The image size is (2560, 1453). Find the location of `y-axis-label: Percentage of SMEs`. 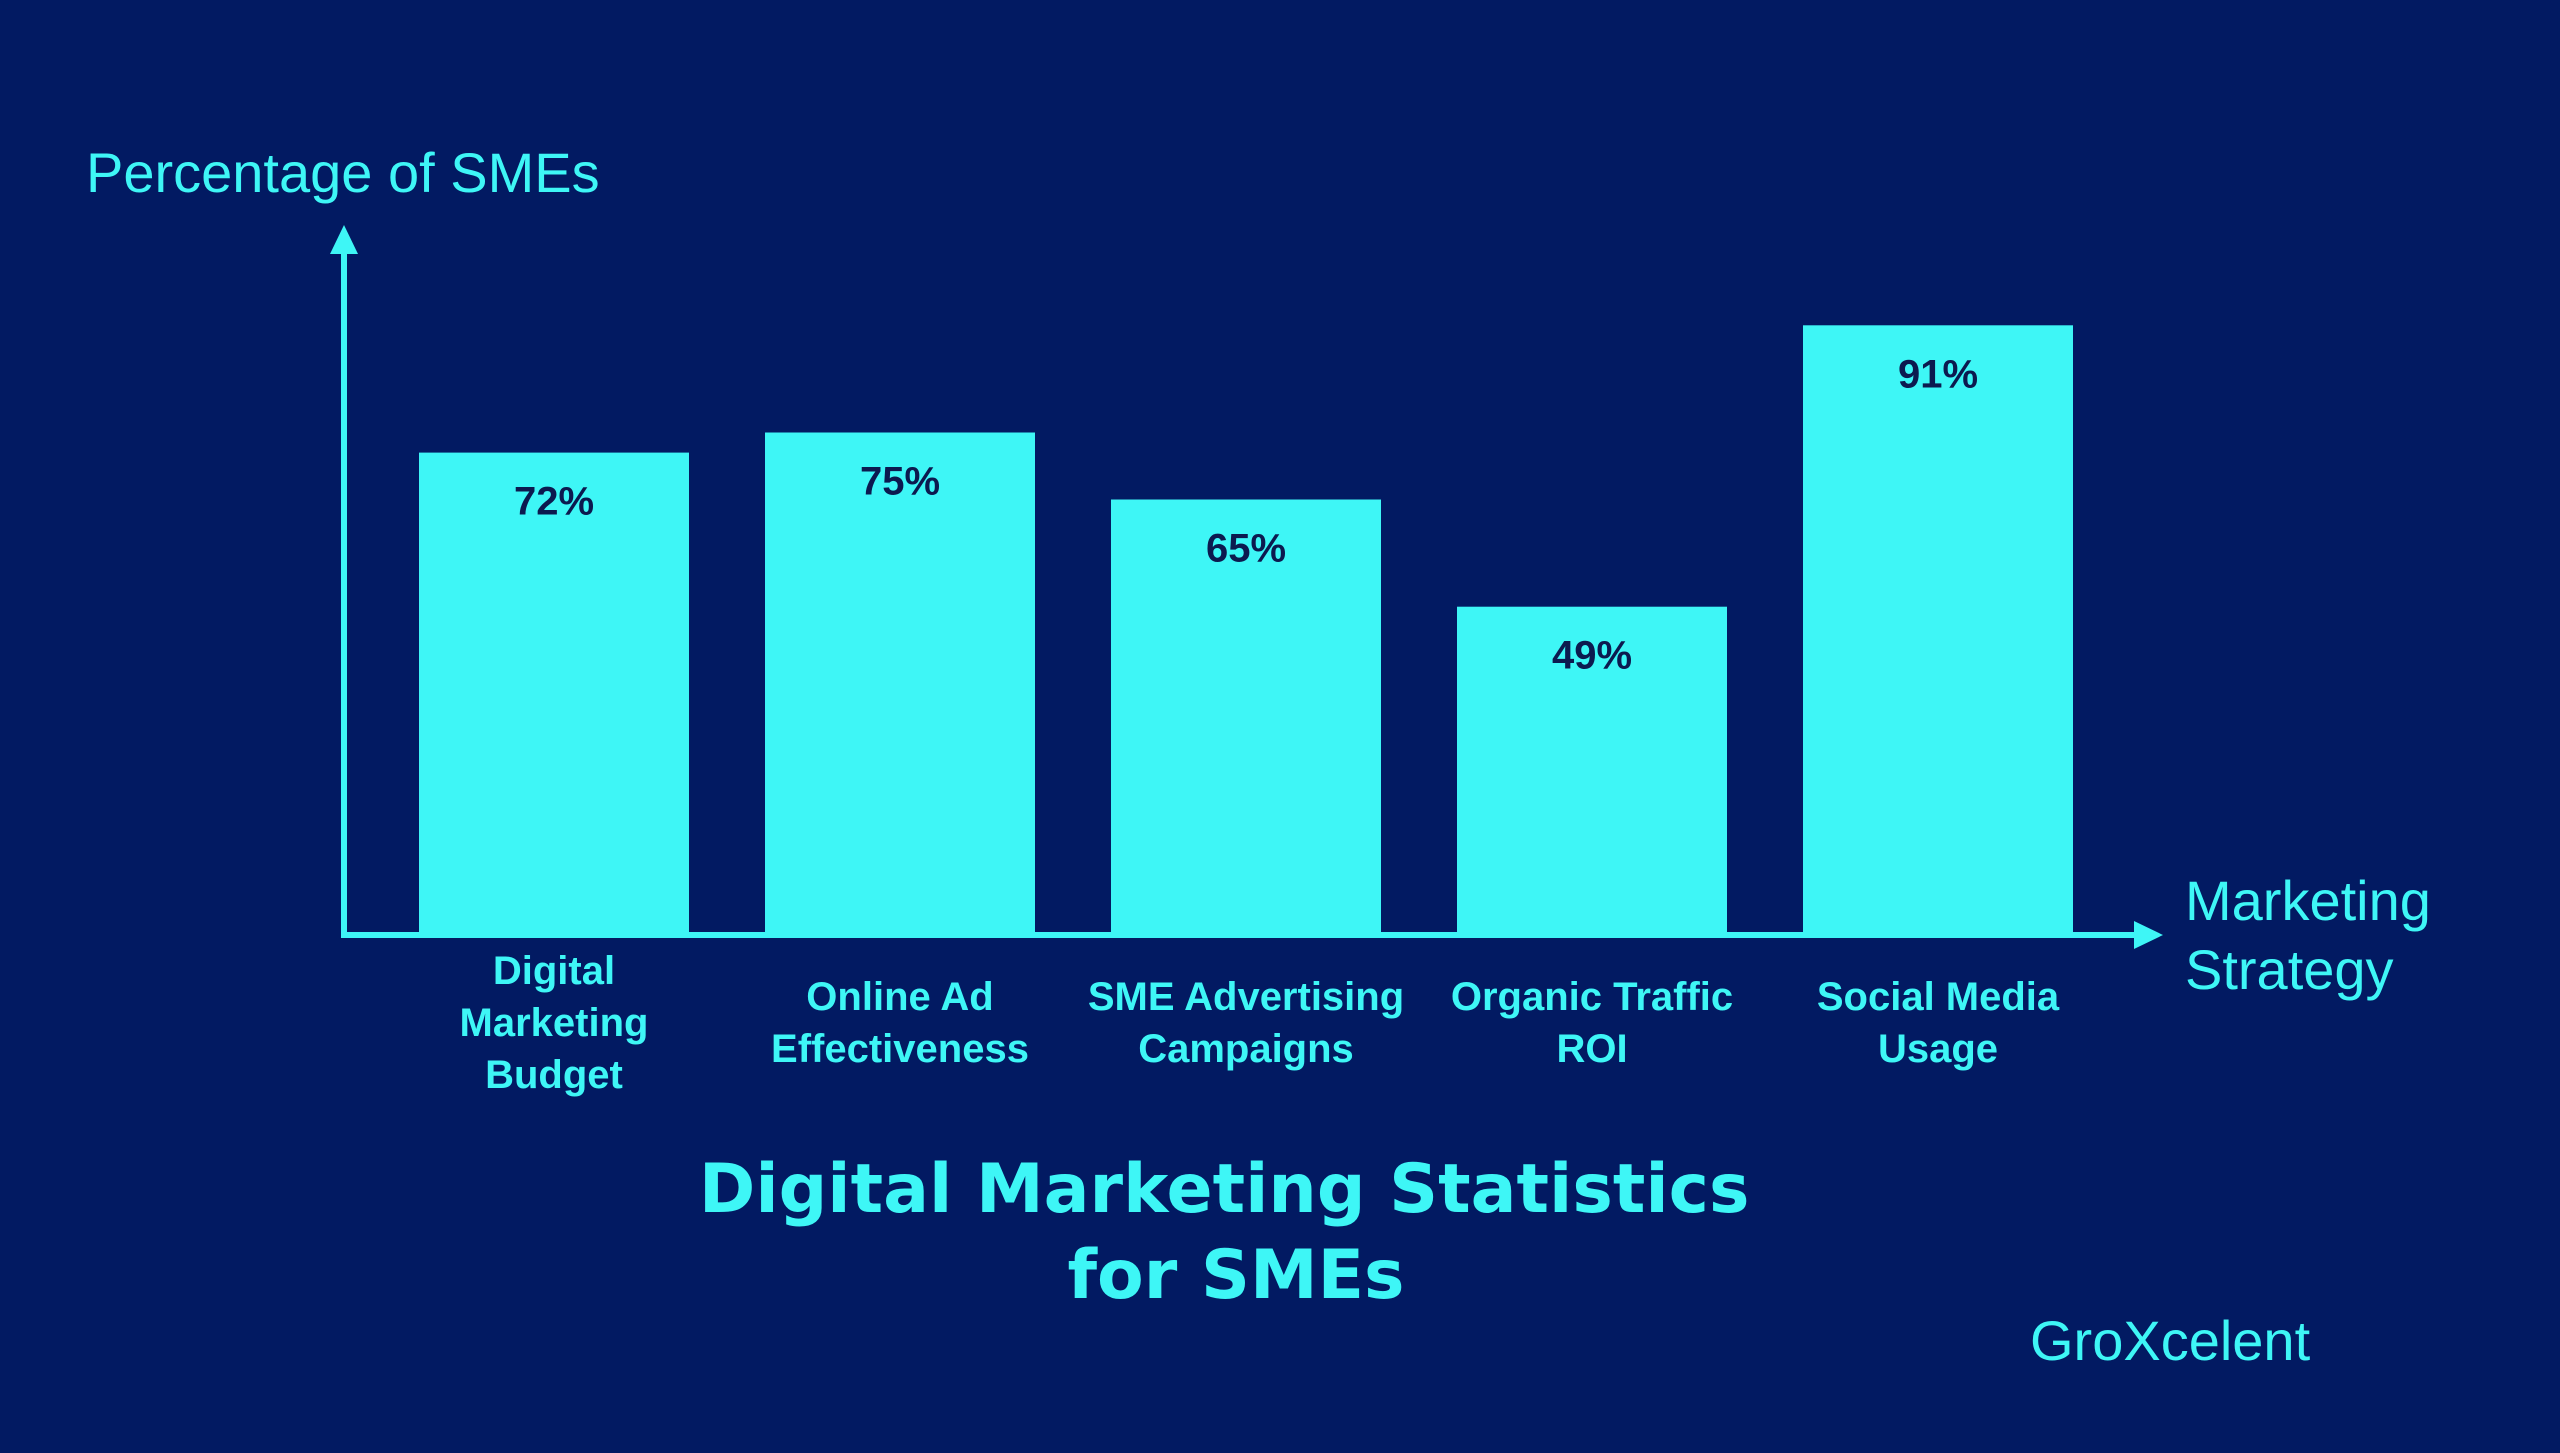

y-axis-label: Percentage of SMEs is located at coordinates (343, 172).